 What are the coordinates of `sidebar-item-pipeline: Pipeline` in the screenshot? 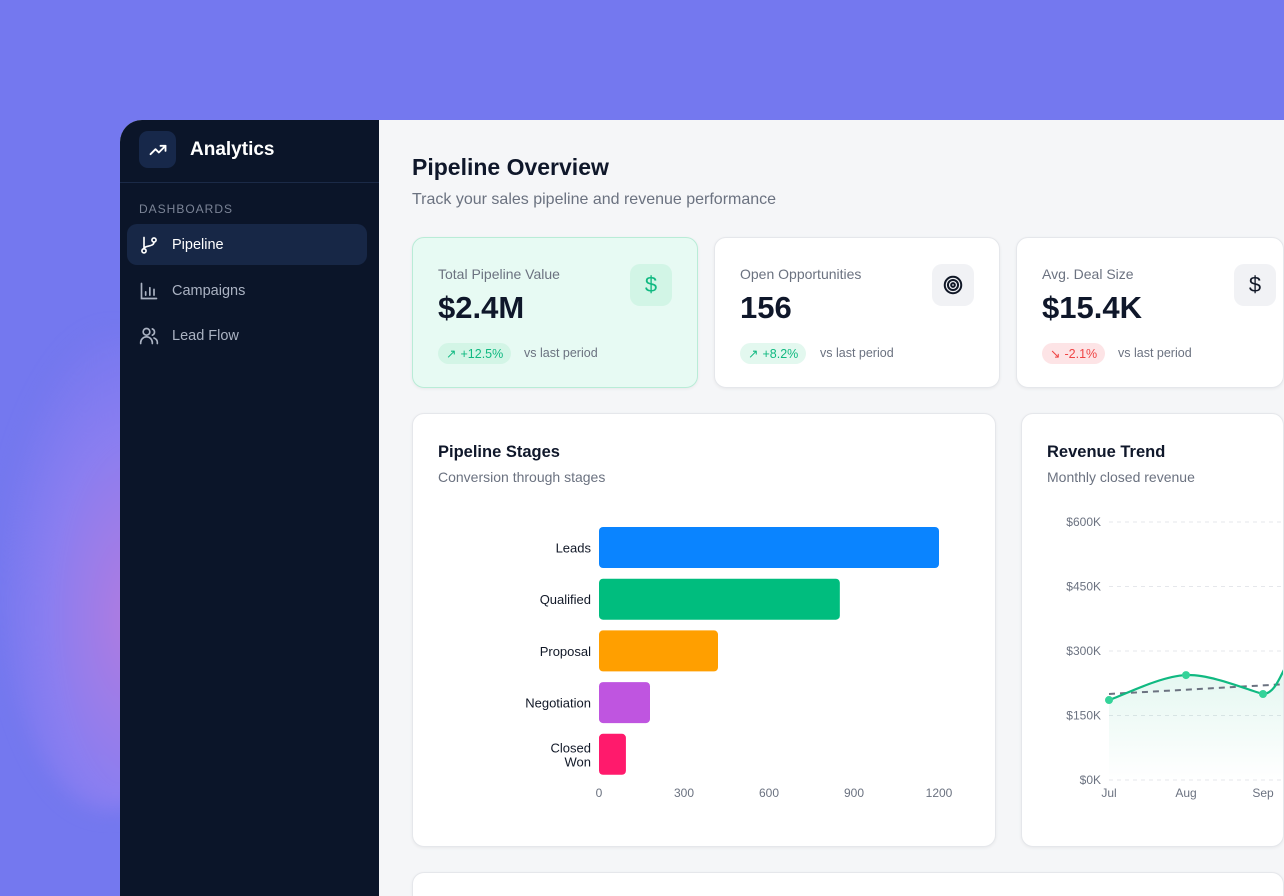 It's located at (247, 244).